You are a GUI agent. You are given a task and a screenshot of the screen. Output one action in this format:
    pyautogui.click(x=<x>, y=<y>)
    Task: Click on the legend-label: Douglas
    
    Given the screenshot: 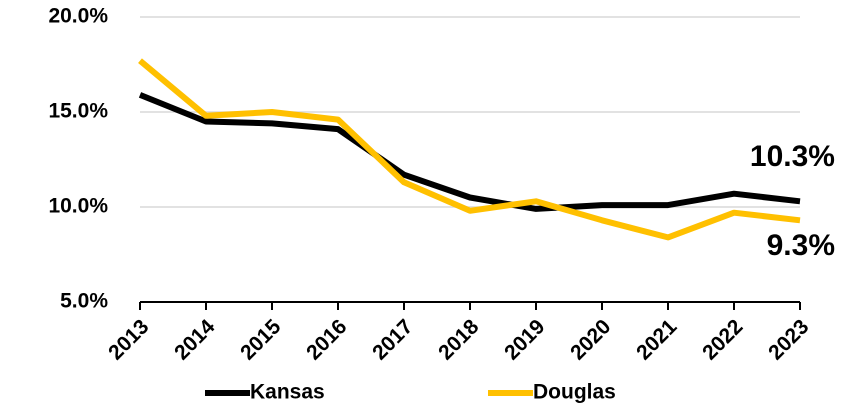 What is the action you would take?
    pyautogui.click(x=574, y=392)
    